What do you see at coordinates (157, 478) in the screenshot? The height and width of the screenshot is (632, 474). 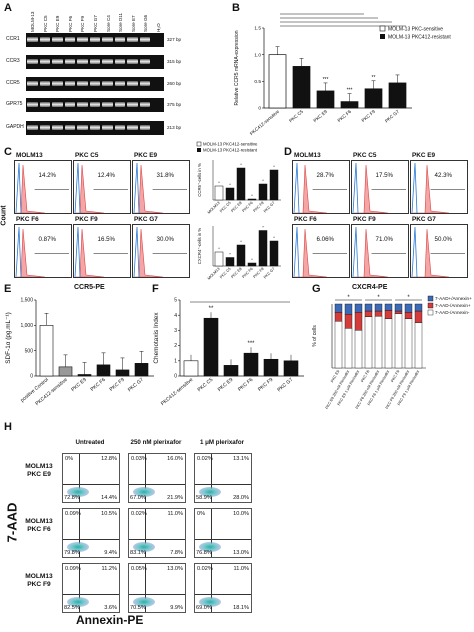 I see `flow-plot: 0.03% 16.0% 67.0% 21.9%` at bounding box center [157, 478].